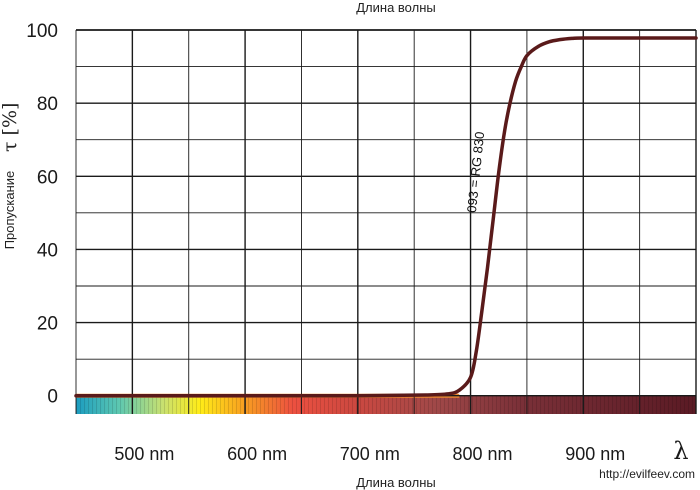 Image resolution: width=700 pixels, height=490 pixels. What do you see at coordinates (144, 454) in the screenshot?
I see `x-tick-label: 500 nm` at bounding box center [144, 454].